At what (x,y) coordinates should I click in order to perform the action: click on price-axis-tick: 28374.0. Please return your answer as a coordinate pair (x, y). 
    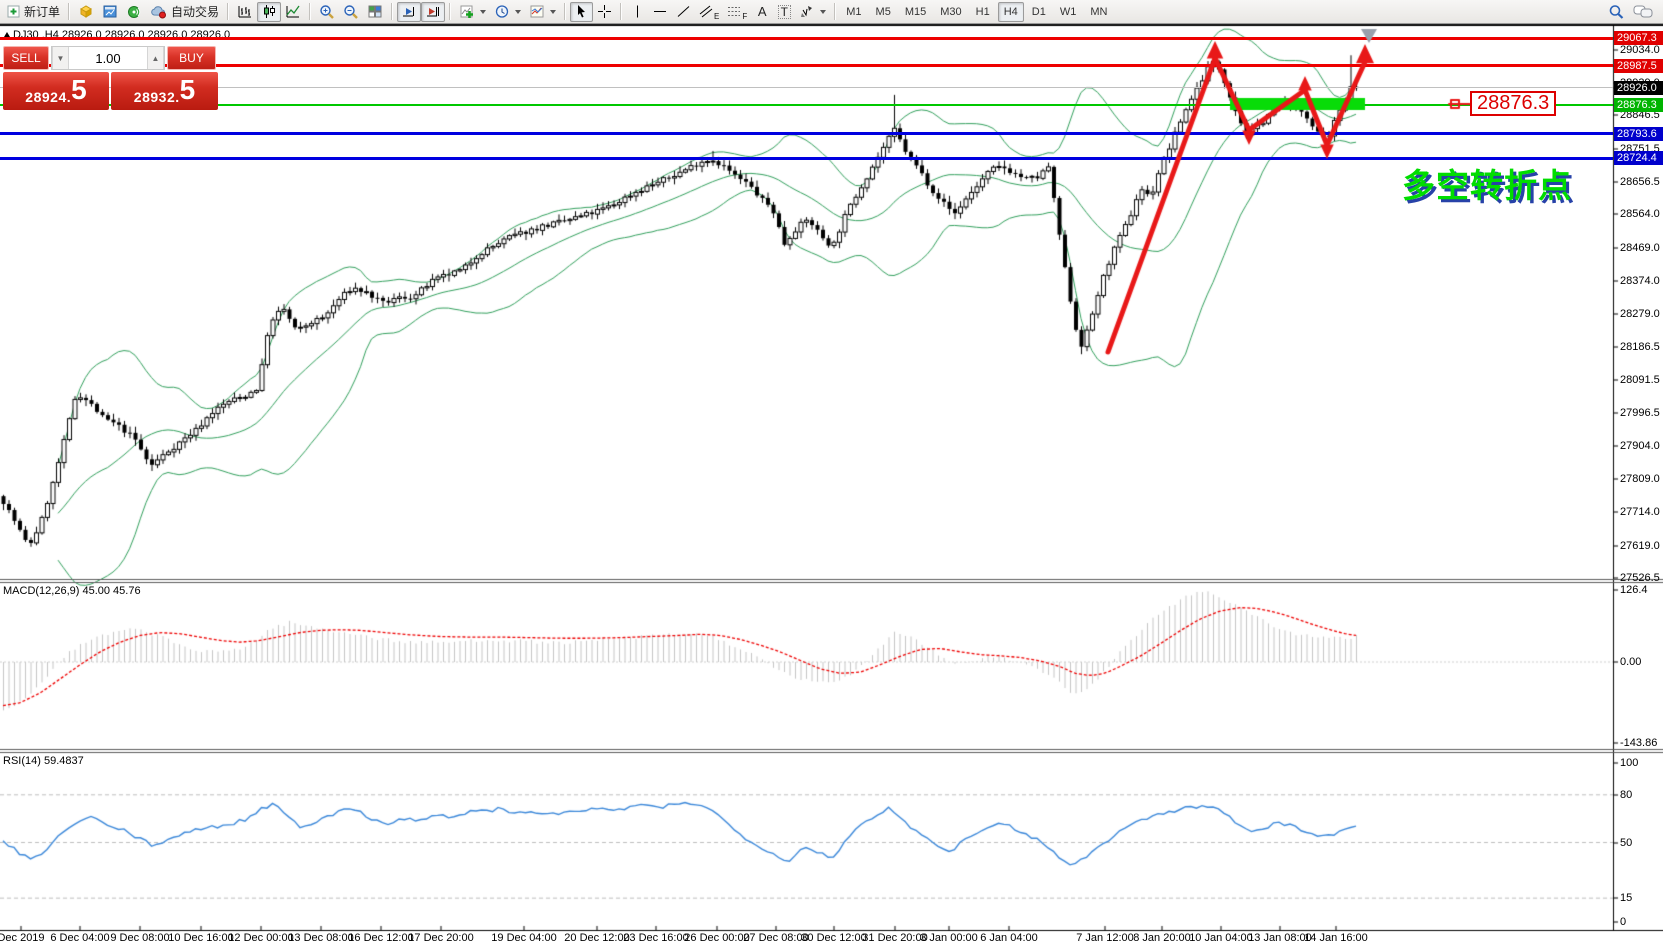
    Looking at the image, I should click on (1640, 280).